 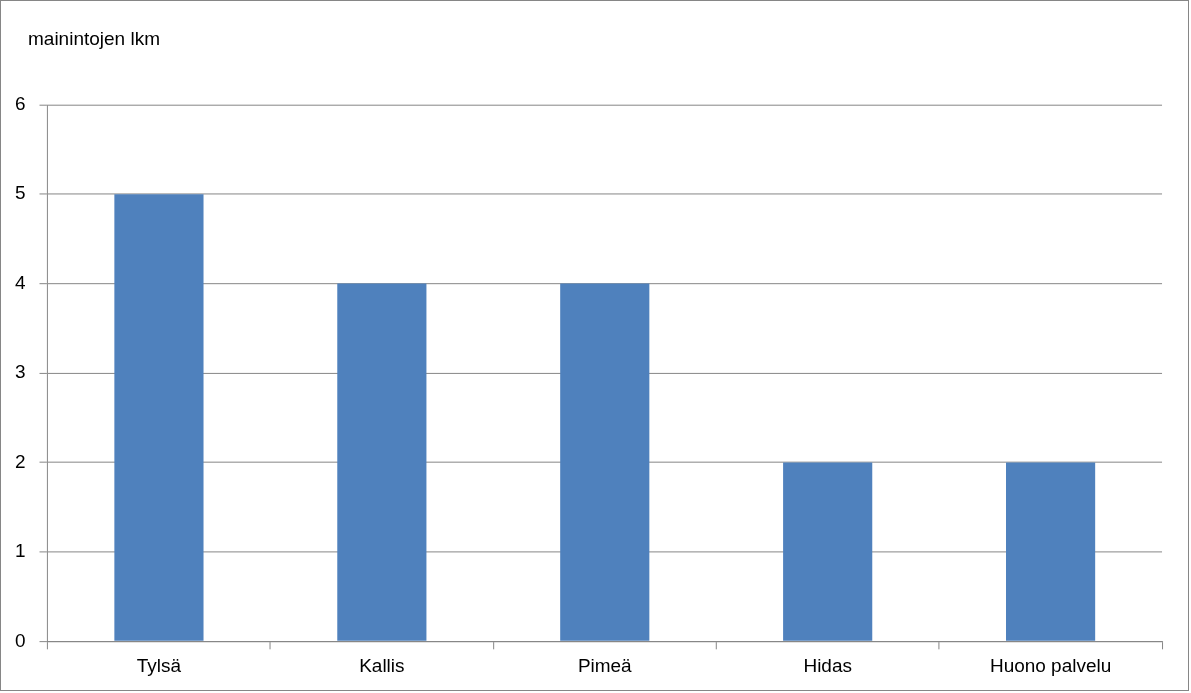 What do you see at coordinates (382, 665) in the screenshot?
I see `x-tick-label: Kallis` at bounding box center [382, 665].